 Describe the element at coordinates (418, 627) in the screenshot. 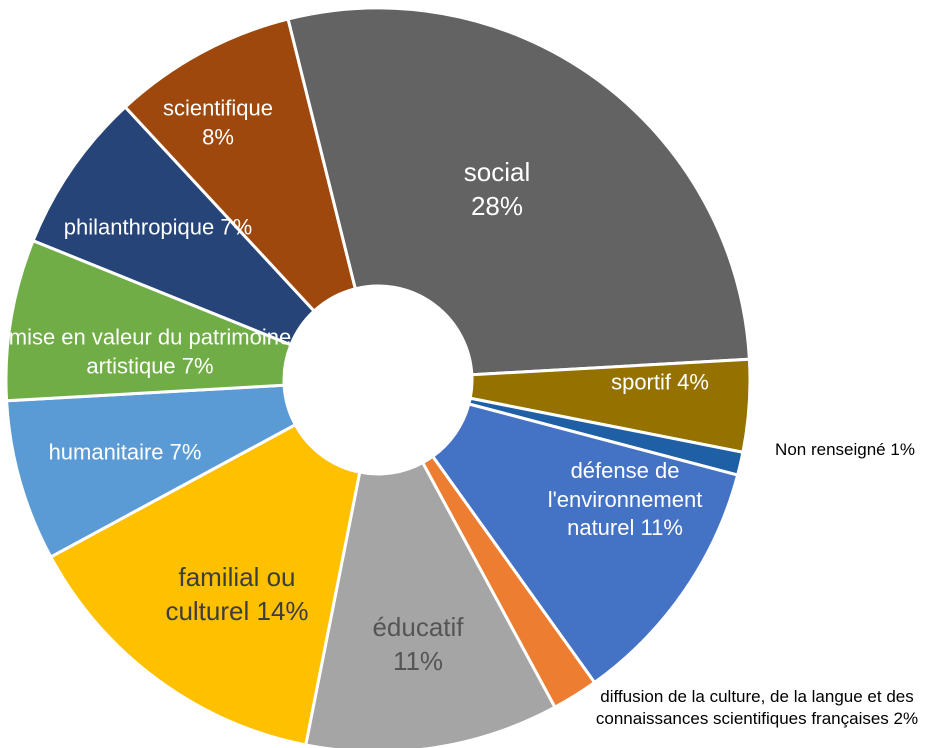

I see `category-label: éducatif` at that location.